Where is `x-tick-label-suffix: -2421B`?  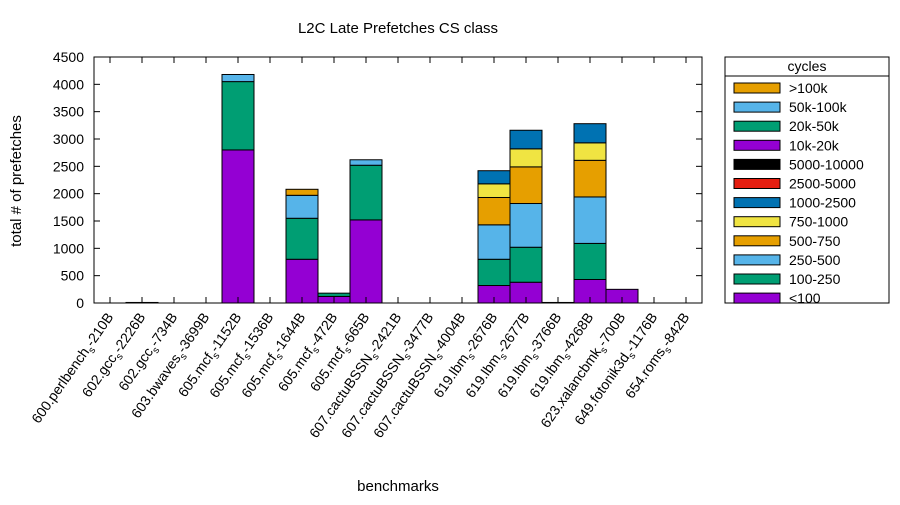 x-tick-label-suffix: -2421B is located at coordinates (384, 333).